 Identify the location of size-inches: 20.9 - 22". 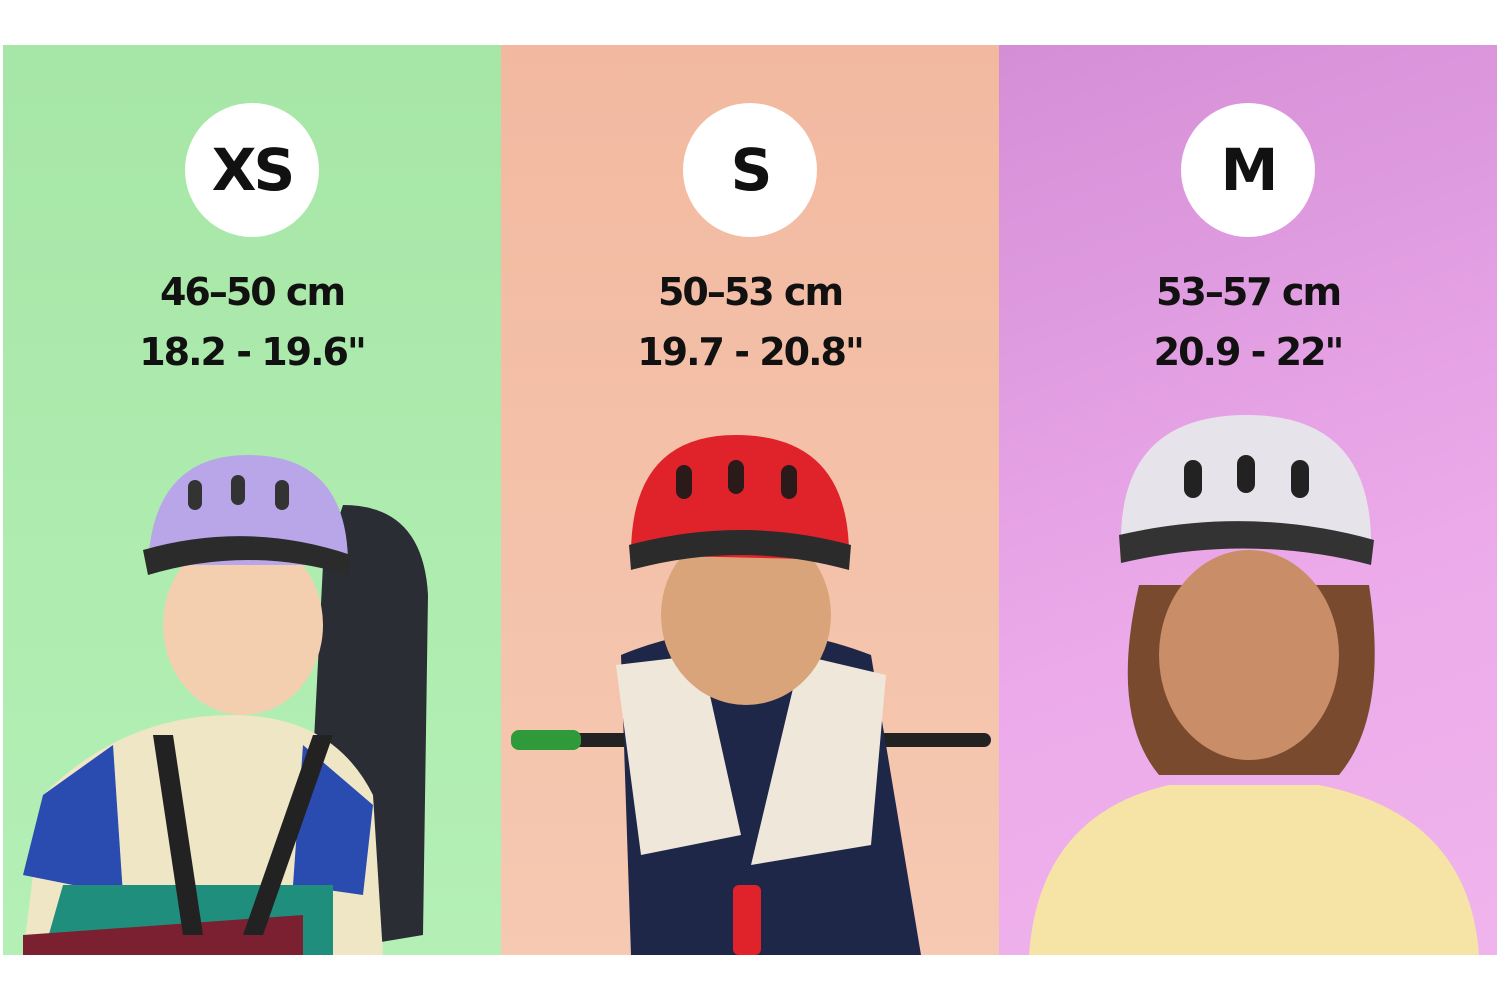
(1249, 352).